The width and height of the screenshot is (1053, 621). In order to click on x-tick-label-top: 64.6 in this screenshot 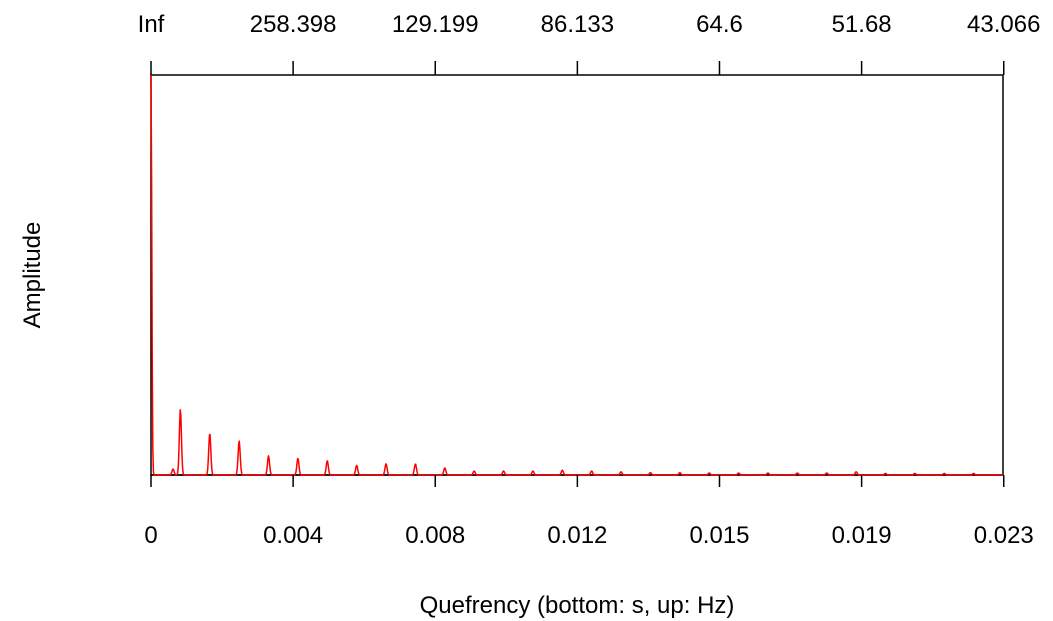, I will do `click(719, 24)`.